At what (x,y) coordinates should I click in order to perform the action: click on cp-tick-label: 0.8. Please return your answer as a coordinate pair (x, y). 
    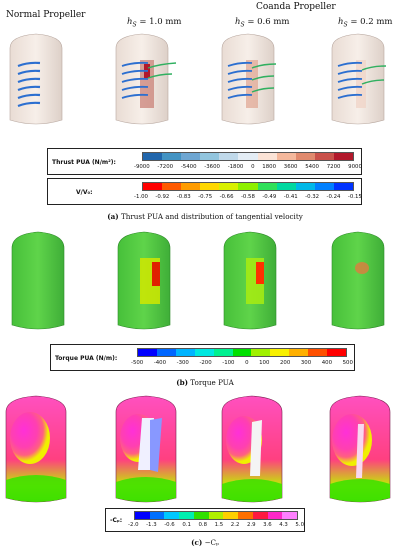
    Looking at the image, I should click on (203, 525).